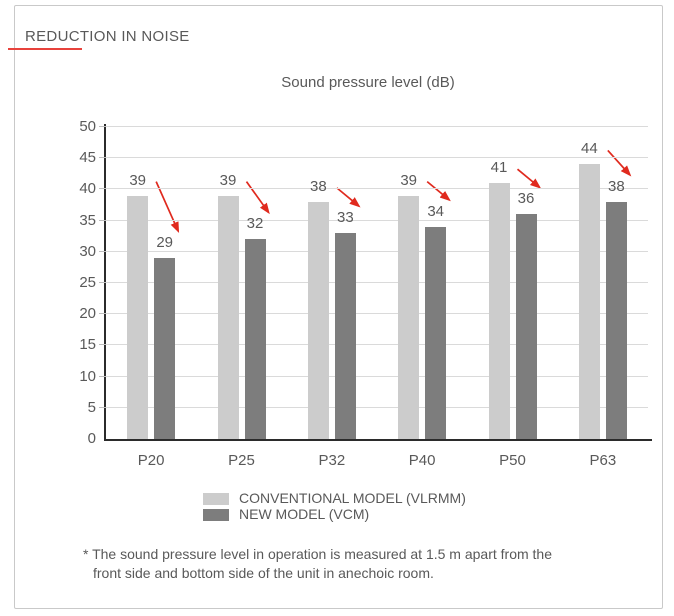 The width and height of the screenshot is (674, 616). What do you see at coordinates (409, 317) in the screenshot?
I see `bar-conventional-P40` at bounding box center [409, 317].